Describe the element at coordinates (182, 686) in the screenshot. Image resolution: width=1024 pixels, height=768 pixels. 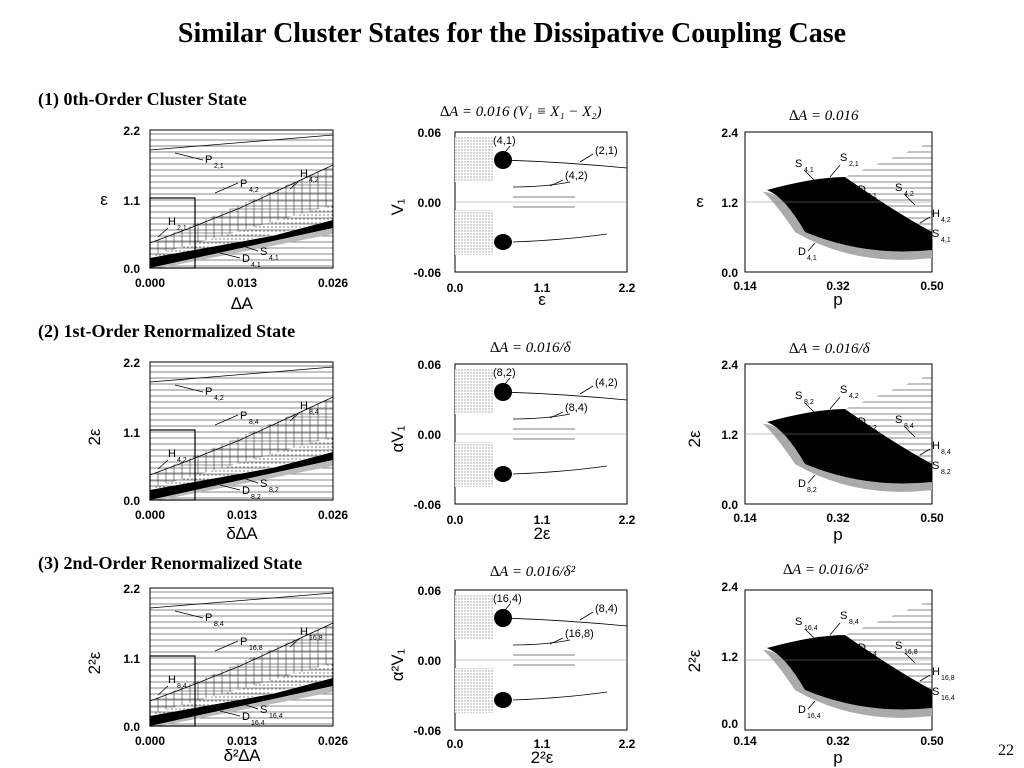
I see `region-label-h-lower-sub: 8,4` at that location.